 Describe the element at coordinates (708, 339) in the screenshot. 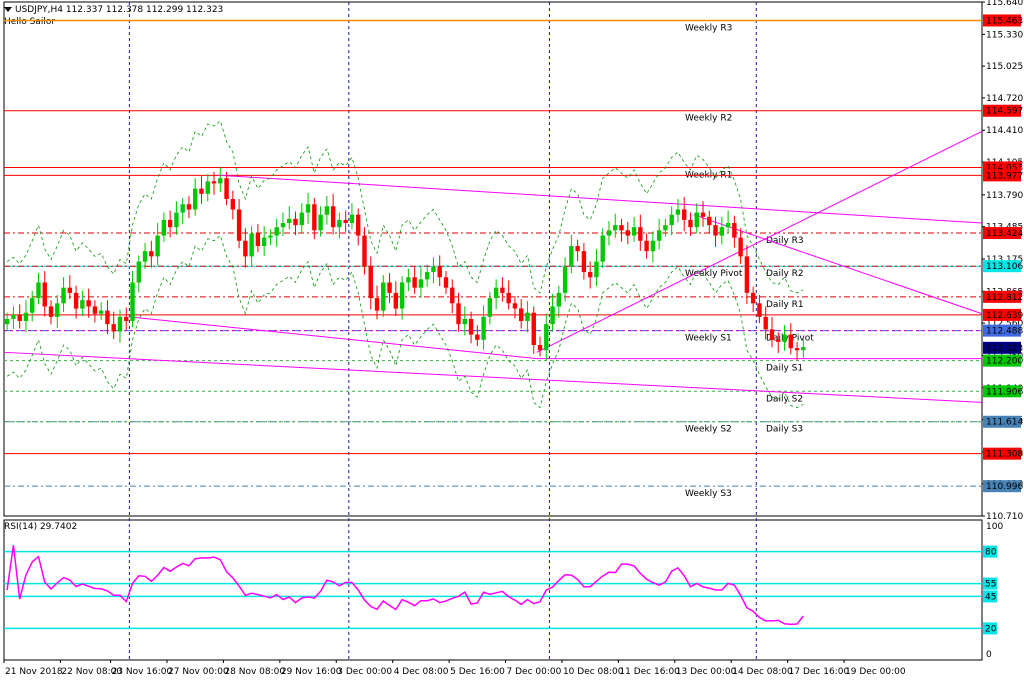

I see `weekly-level-label-4: Weekly S1` at that location.